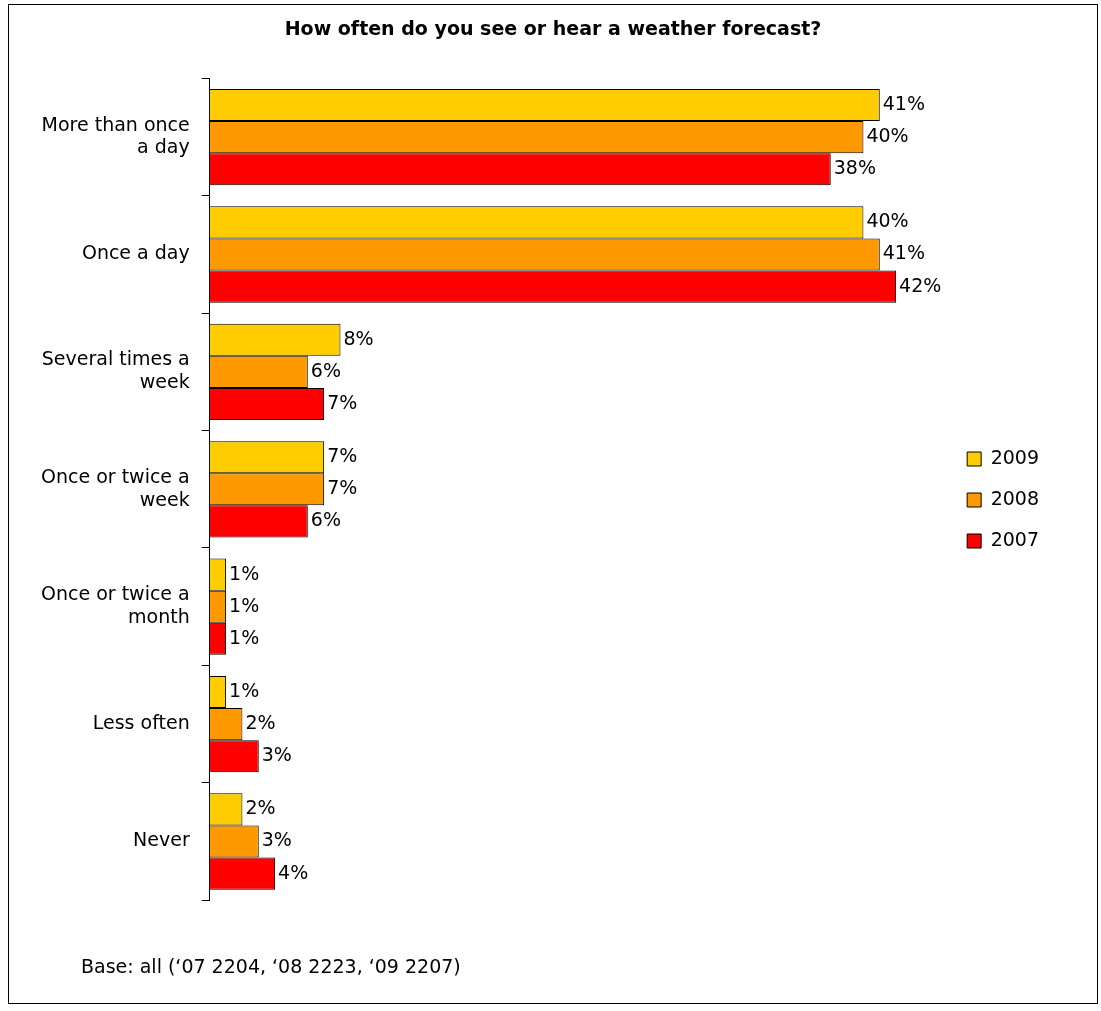 This screenshot has width=1101, height=1011. I want to click on y-tick-label: Once a day, so click(135, 252).